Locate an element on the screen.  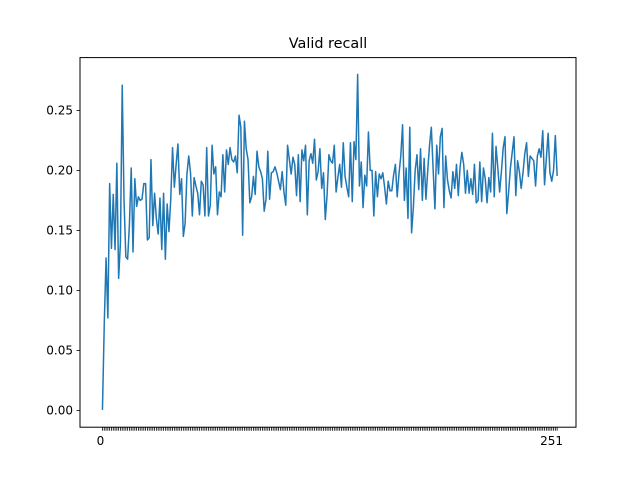
y-tick-label: 0.10 is located at coordinates (59, 290).